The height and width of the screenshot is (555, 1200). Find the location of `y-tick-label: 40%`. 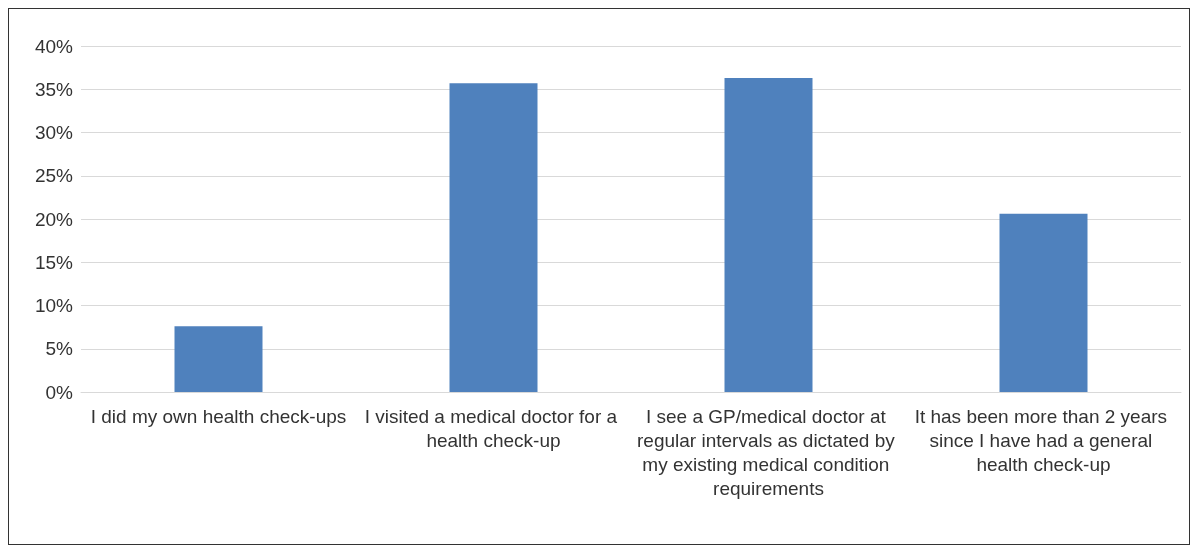

y-tick-label: 40% is located at coordinates (54, 46).